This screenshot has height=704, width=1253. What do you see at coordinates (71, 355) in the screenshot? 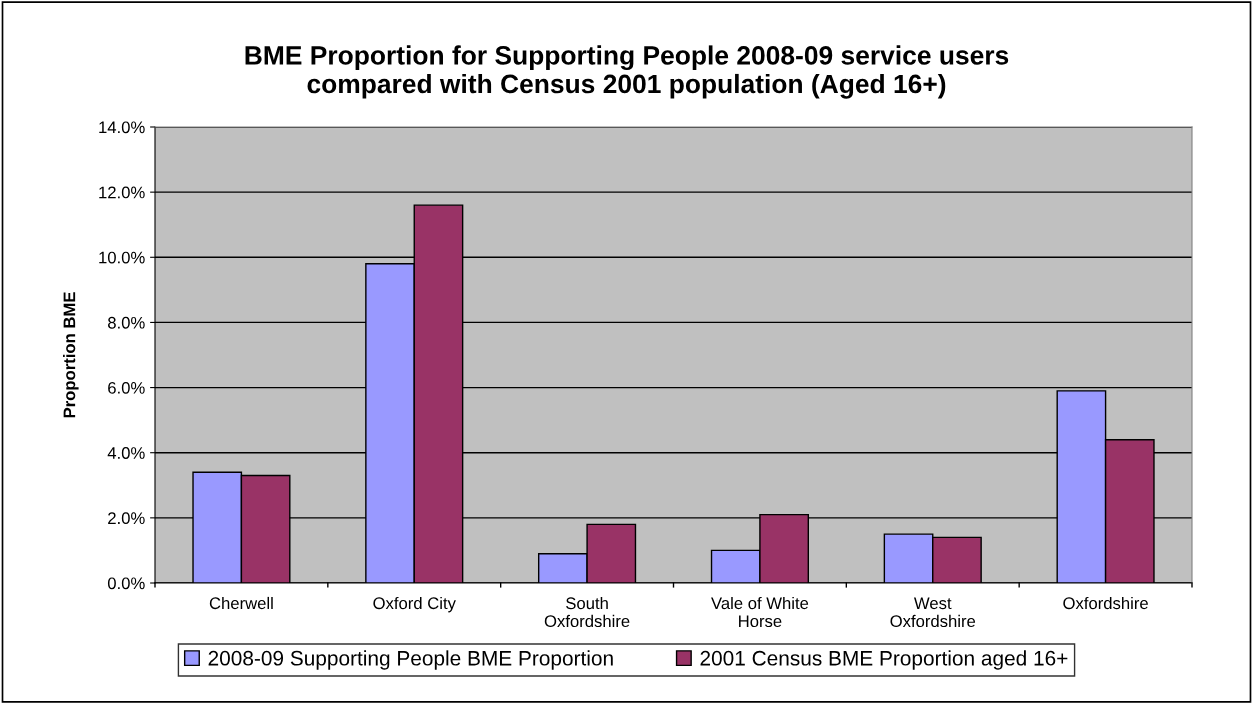
I see `y-axis-title: Proportion BME` at bounding box center [71, 355].